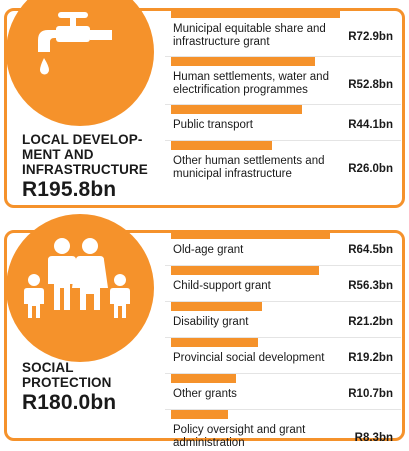  I want to click on item-label: Other grants, so click(205, 394).